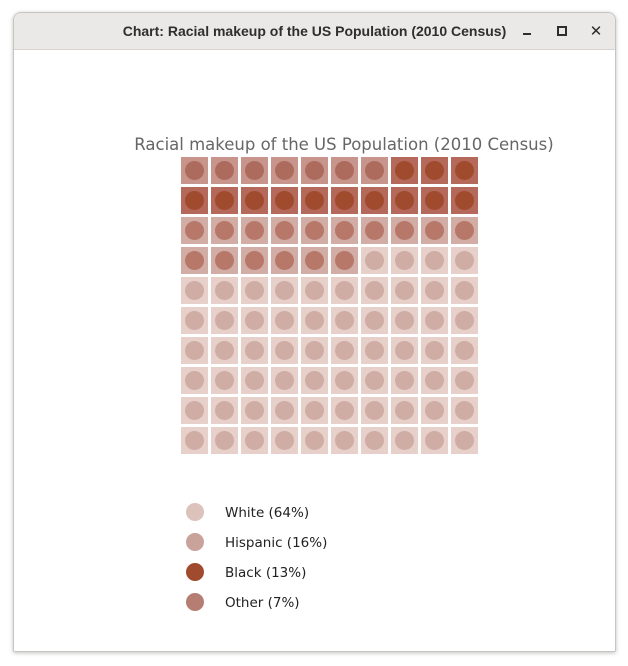 The image size is (628, 666). Describe the element at coordinates (527, 31) in the screenshot. I see `minimize-button` at that location.